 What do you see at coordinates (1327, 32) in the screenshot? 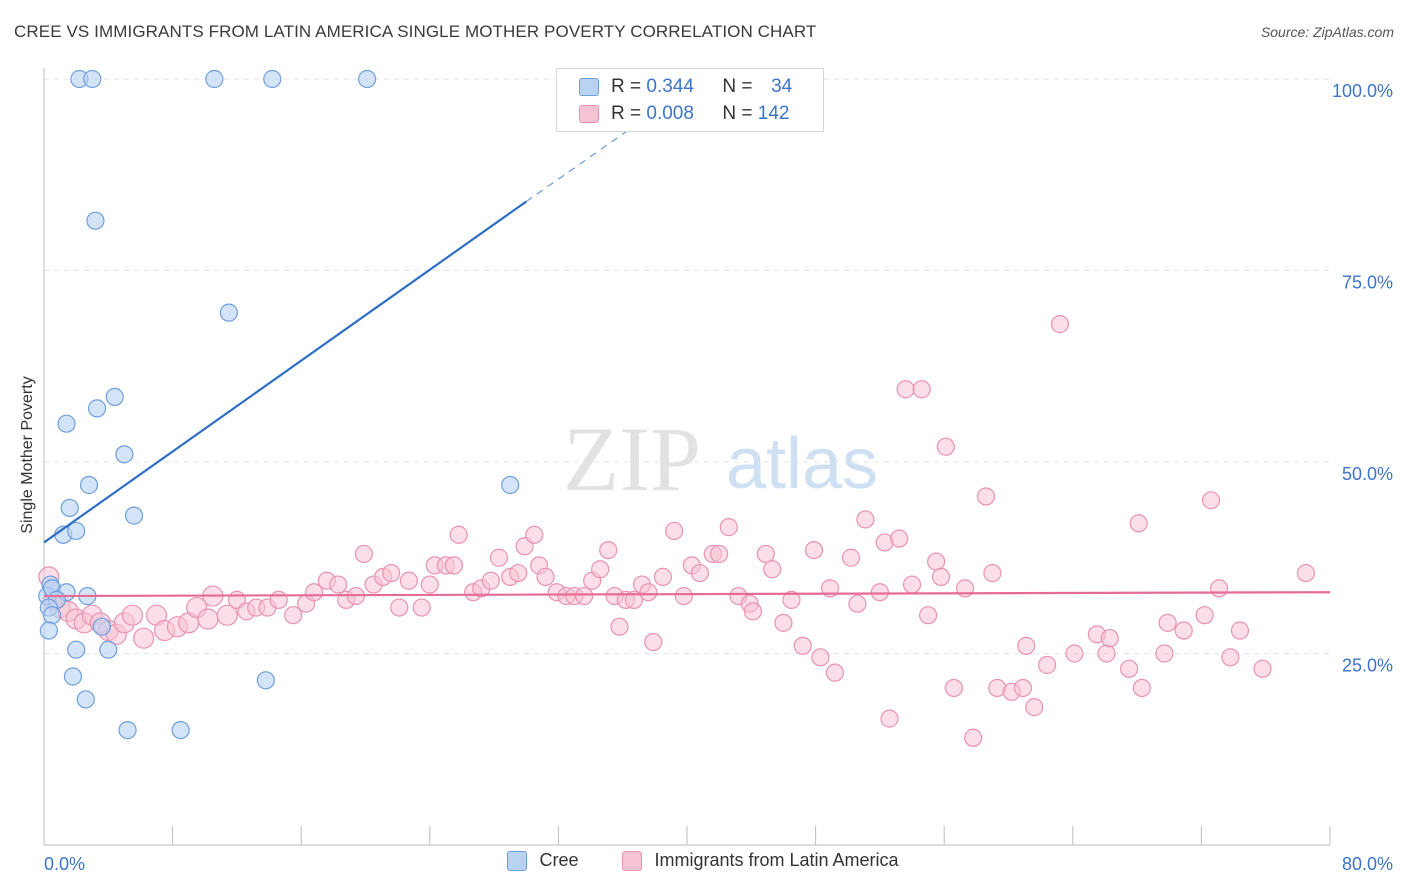
I see `source-label: Source: ZipAtlas.com` at bounding box center [1327, 32].